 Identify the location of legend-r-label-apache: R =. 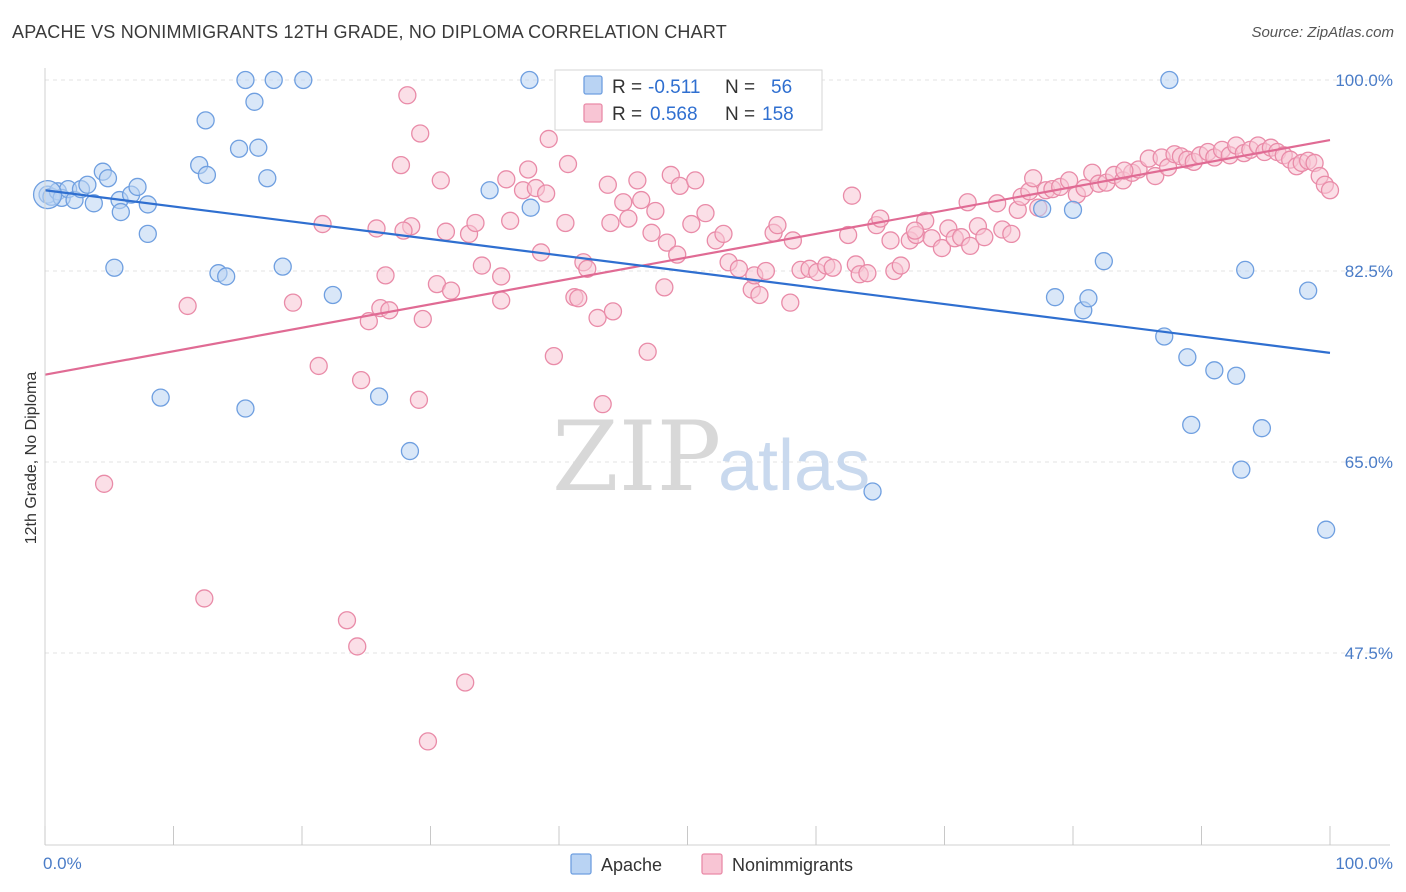
(627, 87).